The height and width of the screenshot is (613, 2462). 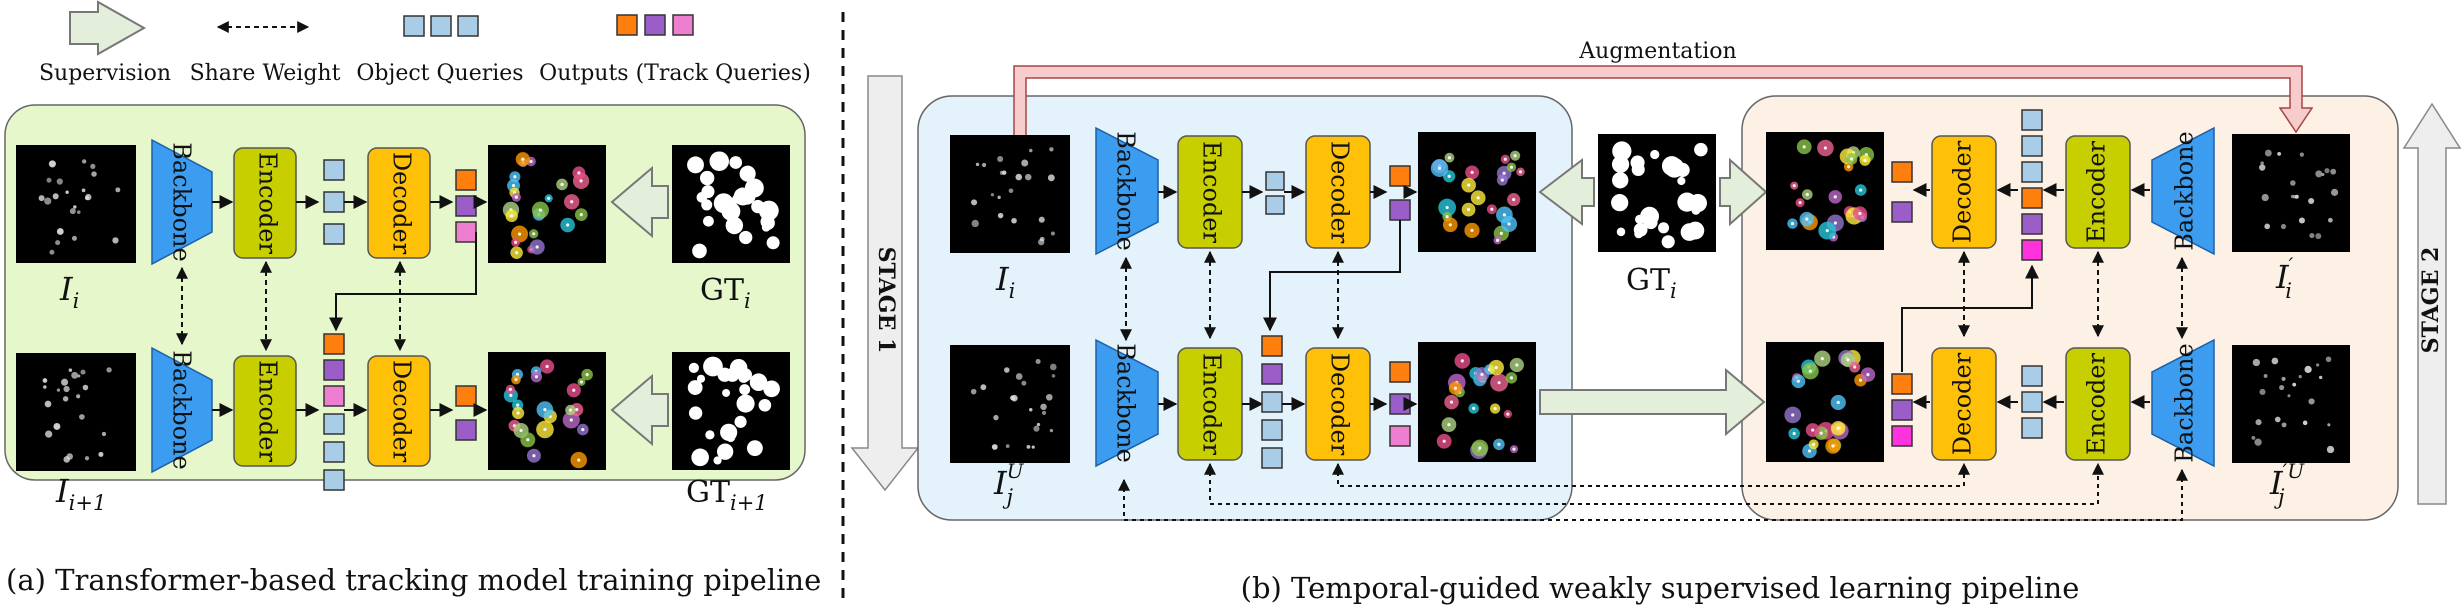 What do you see at coordinates (2291, 193) in the screenshot?
I see `augmented-image-i` at bounding box center [2291, 193].